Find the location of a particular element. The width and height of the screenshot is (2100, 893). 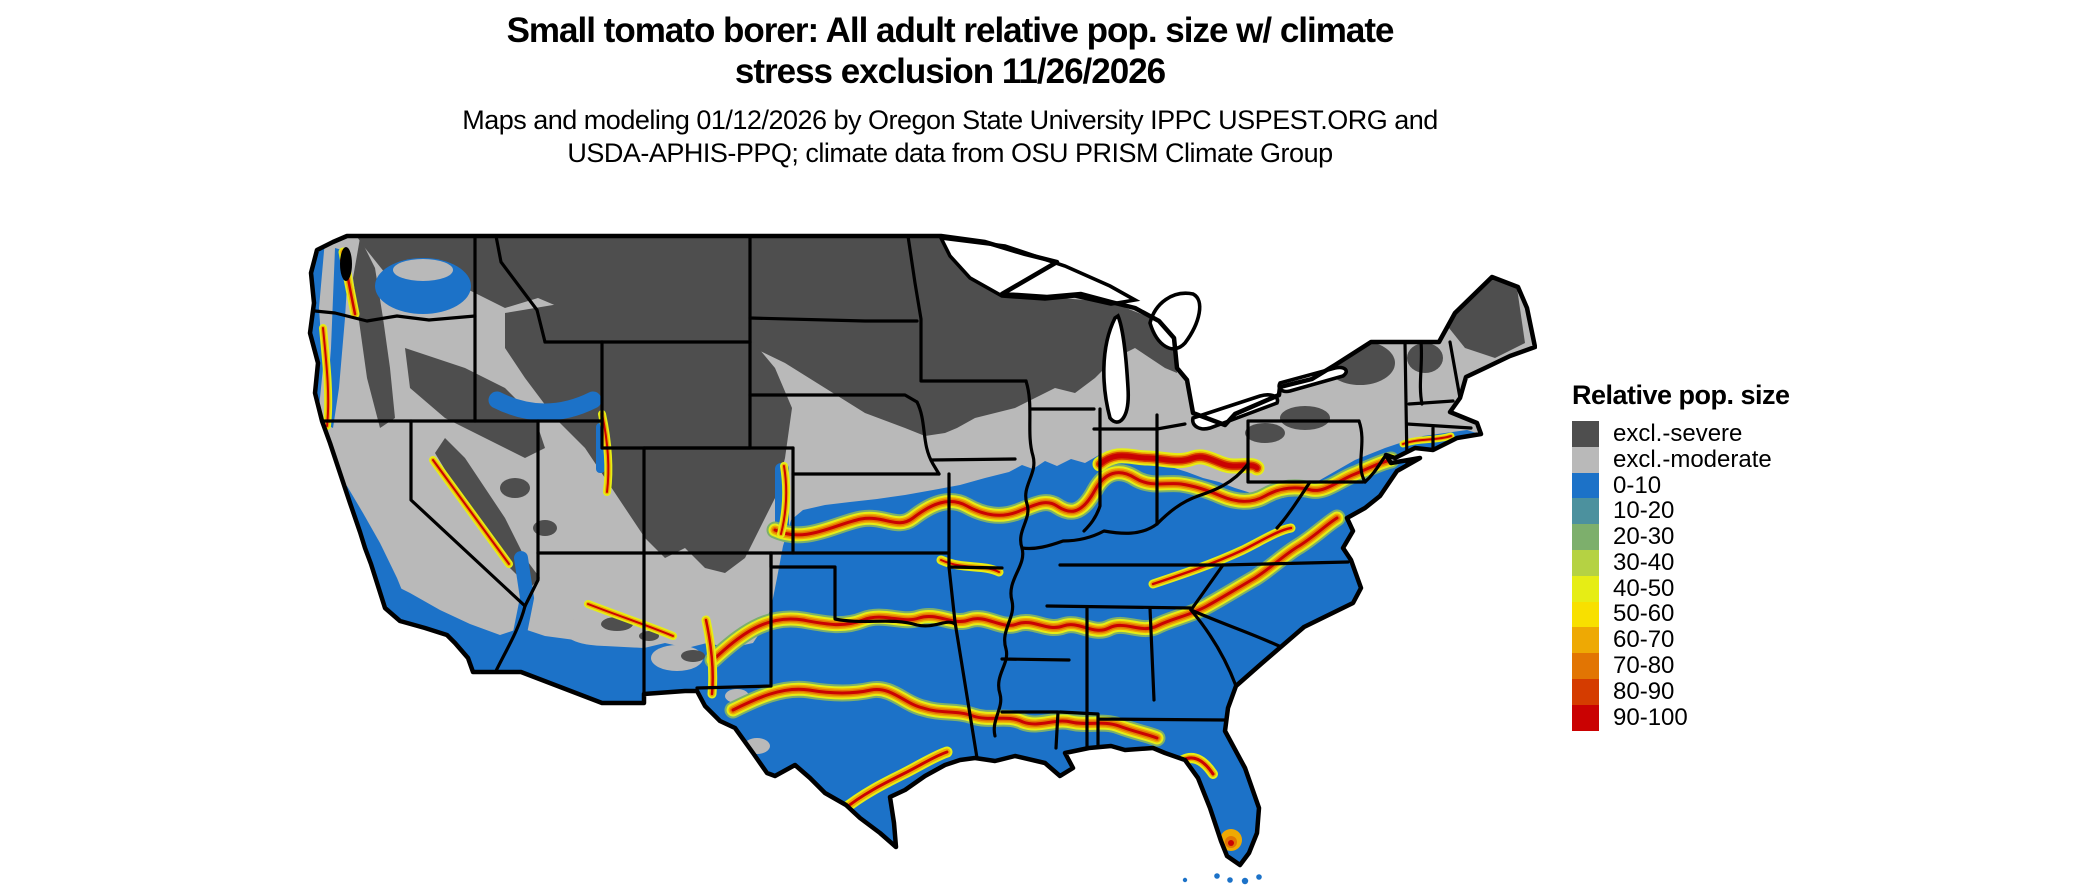

legend-item: 30-40 is located at coordinates (1752, 562).